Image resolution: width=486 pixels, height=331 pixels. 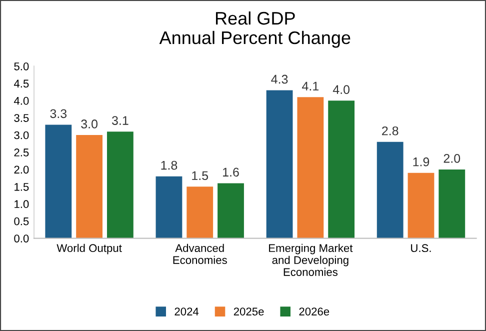 What do you see at coordinates (231, 172) in the screenshot?
I see `data-label: 1.6` at bounding box center [231, 172].